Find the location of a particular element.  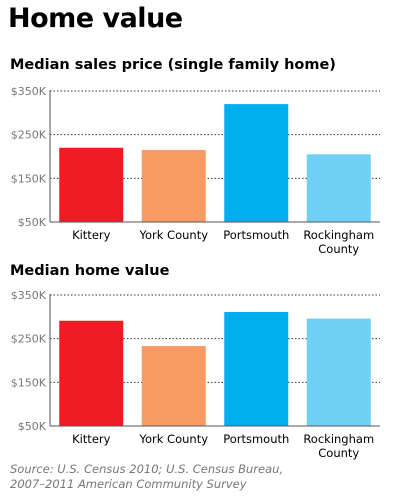

page-title: Home value is located at coordinates (95, 18).